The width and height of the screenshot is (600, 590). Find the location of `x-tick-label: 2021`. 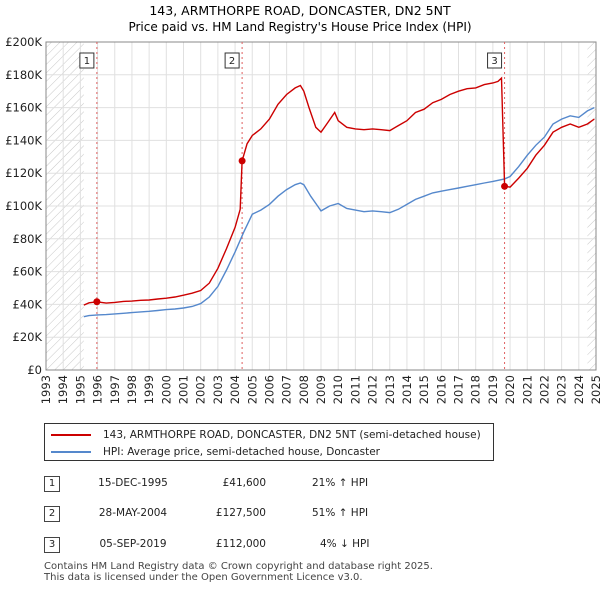

x-tick-label: 2021 is located at coordinates (527, 389).